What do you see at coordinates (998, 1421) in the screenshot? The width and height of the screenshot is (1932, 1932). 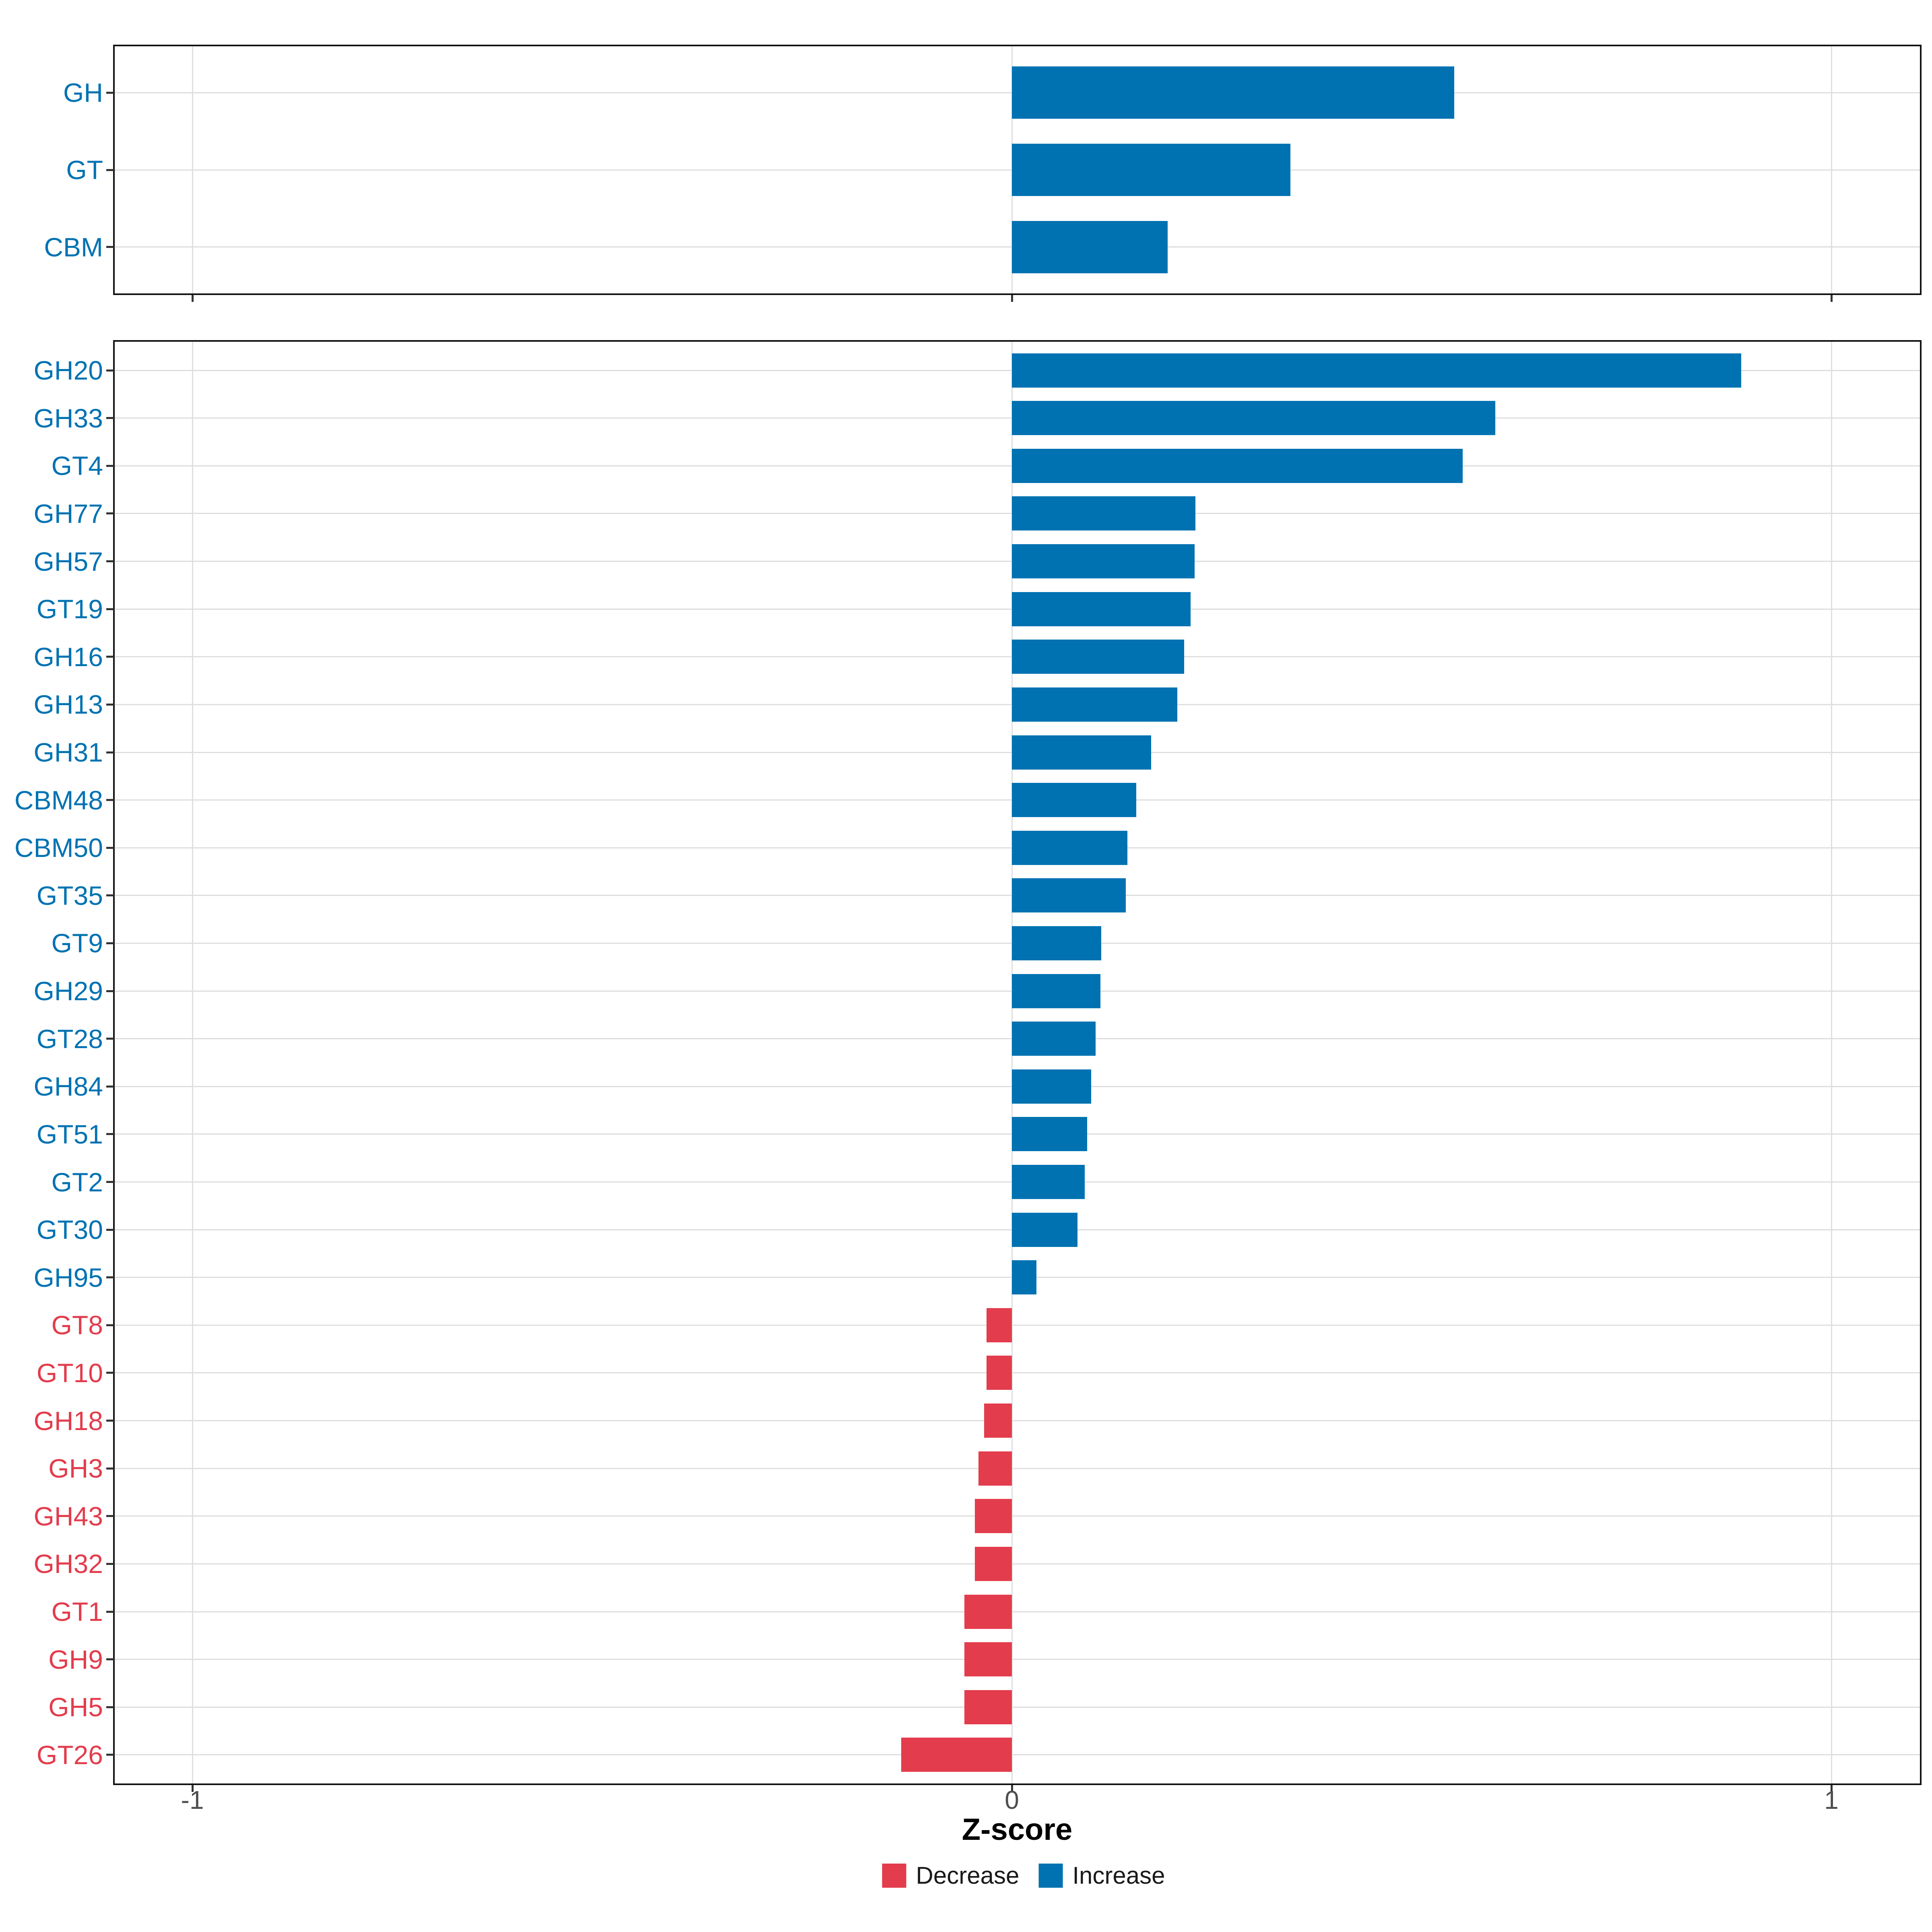 I see `bar-gh18` at bounding box center [998, 1421].